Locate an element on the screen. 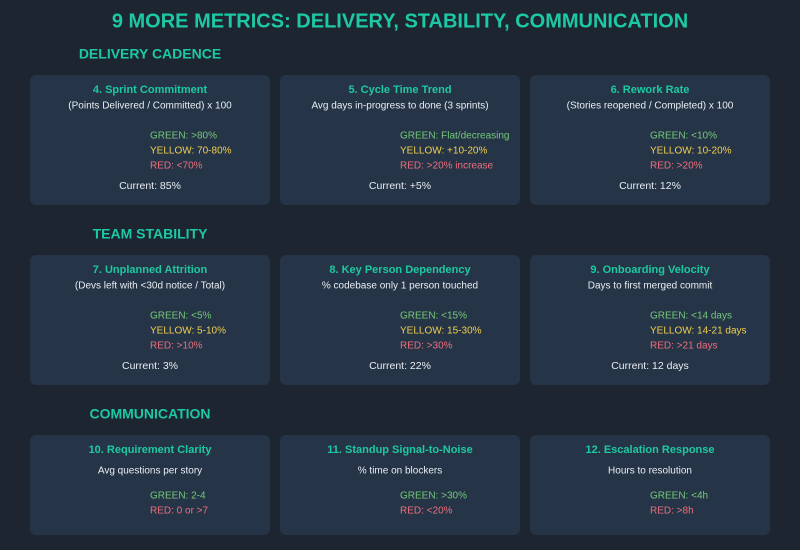 The height and width of the screenshot is (550, 800). threshold: YELLOW: 5-10% is located at coordinates (188, 331).